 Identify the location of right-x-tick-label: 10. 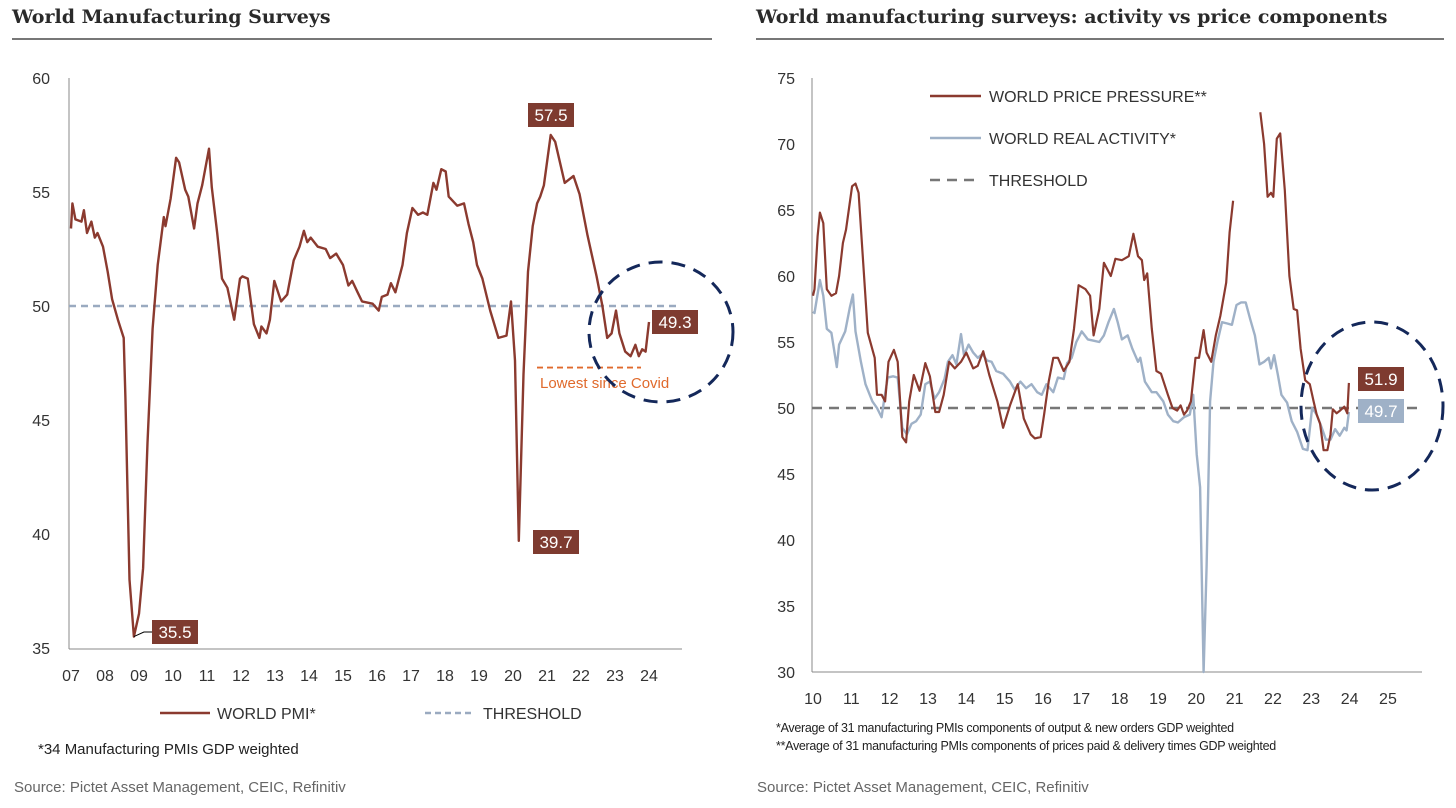
(813, 699).